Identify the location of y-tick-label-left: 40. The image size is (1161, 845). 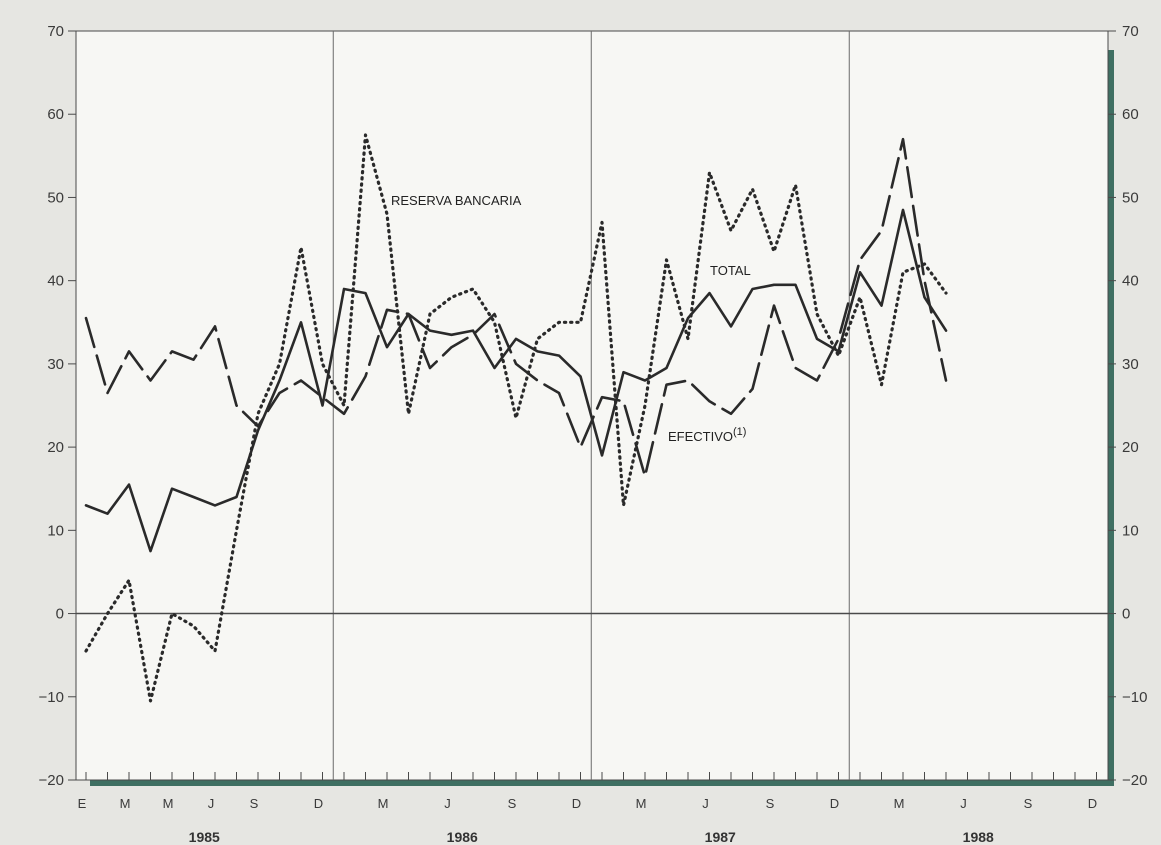
(55, 281).